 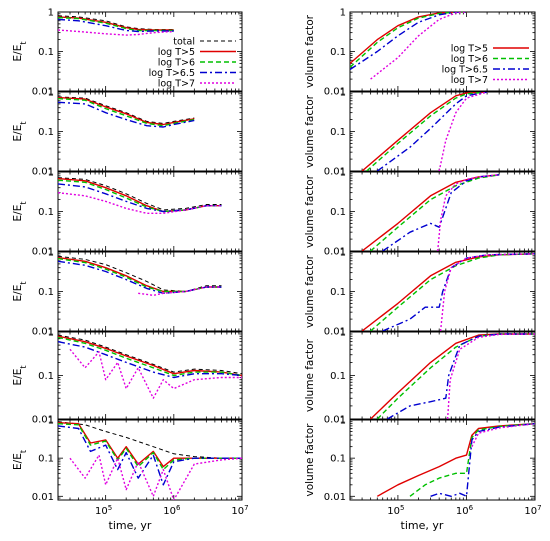 What do you see at coordinates (184, 42) in the screenshot?
I see `legend-label: total` at bounding box center [184, 42].